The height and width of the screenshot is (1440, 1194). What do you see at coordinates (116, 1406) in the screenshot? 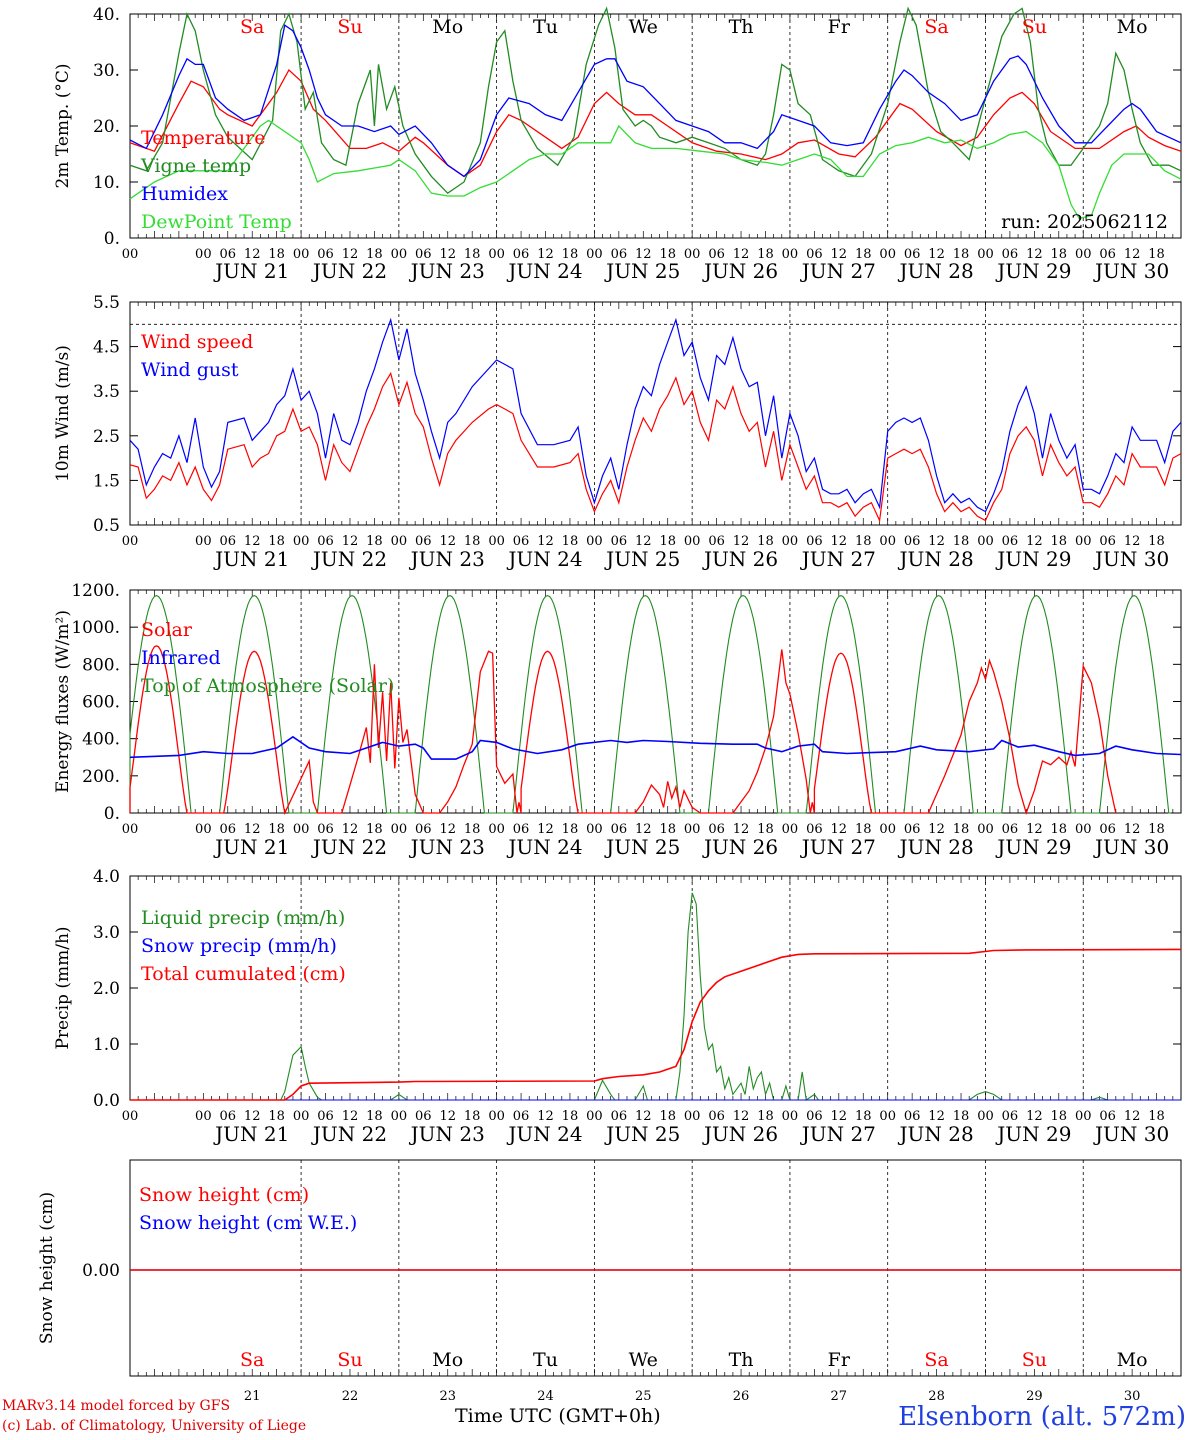
I see `model-credit: MARv3.14 model forced by GFS` at bounding box center [116, 1406].